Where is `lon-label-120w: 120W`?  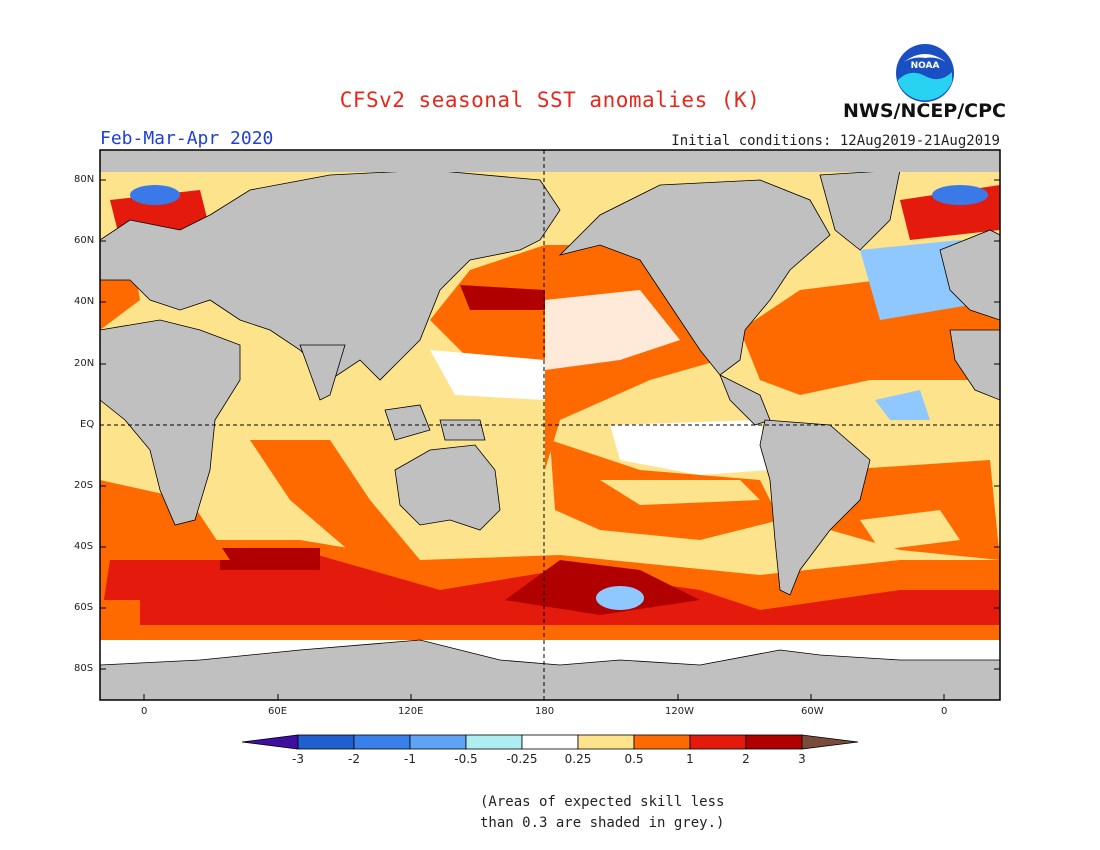
lon-label-120w: 120W is located at coordinates (679, 711).